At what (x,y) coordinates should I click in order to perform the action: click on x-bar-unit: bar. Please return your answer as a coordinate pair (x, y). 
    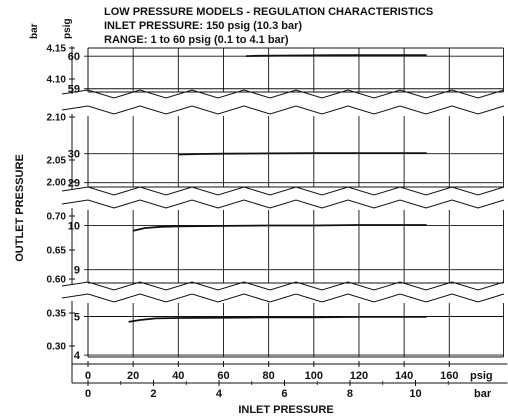
    Looking at the image, I should click on (483, 394).